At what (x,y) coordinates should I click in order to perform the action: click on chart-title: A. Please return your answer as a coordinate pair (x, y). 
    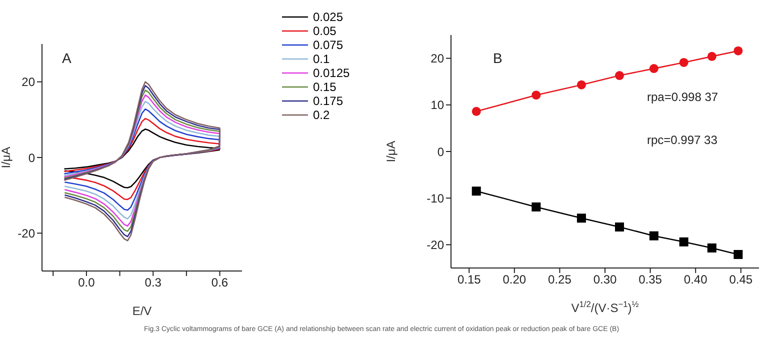
    Looking at the image, I should click on (67, 58).